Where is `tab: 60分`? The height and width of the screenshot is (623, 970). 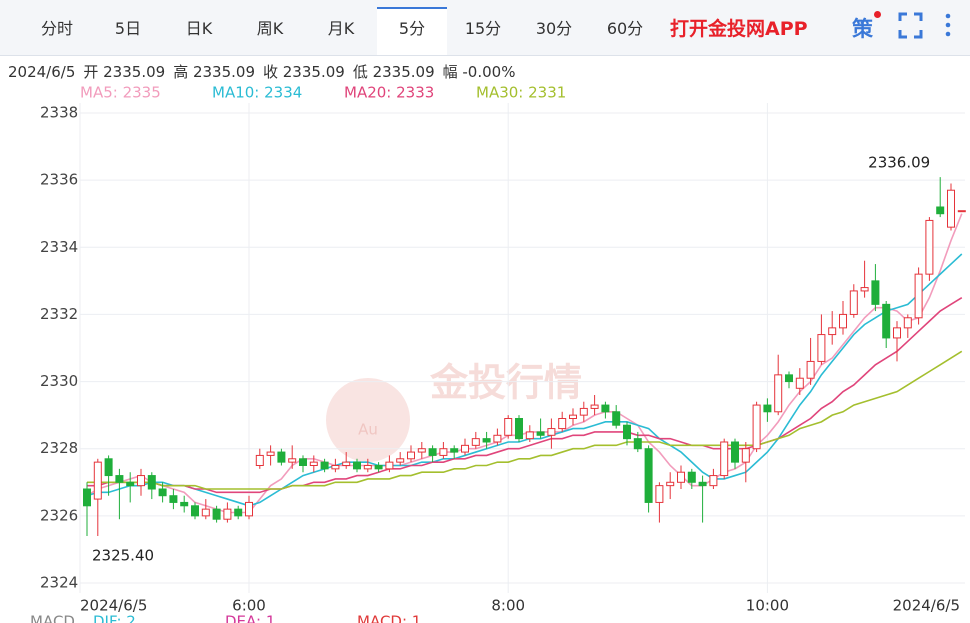
tab: 60分 is located at coordinates (625, 28).